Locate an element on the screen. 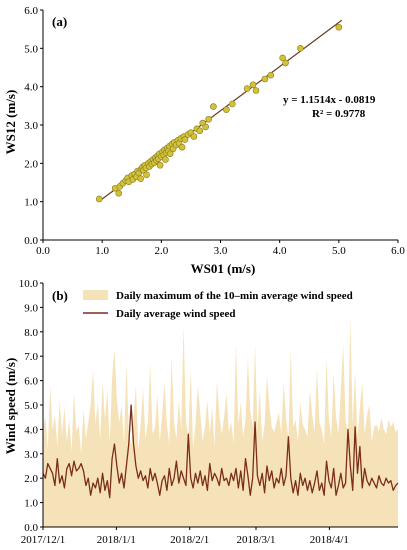  panel-b-y-tick-label: 10.0 is located at coordinates (29, 284).